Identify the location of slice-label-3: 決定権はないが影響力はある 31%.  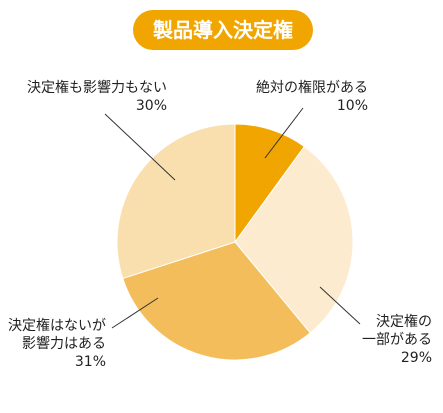
(57, 343).